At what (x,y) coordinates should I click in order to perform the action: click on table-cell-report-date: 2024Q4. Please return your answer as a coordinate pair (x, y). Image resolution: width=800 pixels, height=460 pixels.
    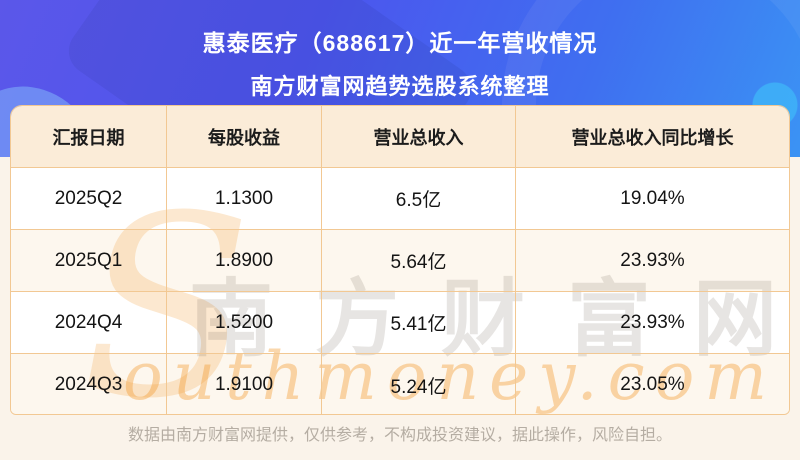
    Looking at the image, I should click on (89, 323).